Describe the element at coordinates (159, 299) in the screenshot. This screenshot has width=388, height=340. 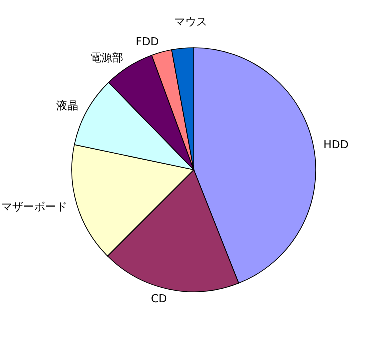
I see `slice-label: CD` at that location.